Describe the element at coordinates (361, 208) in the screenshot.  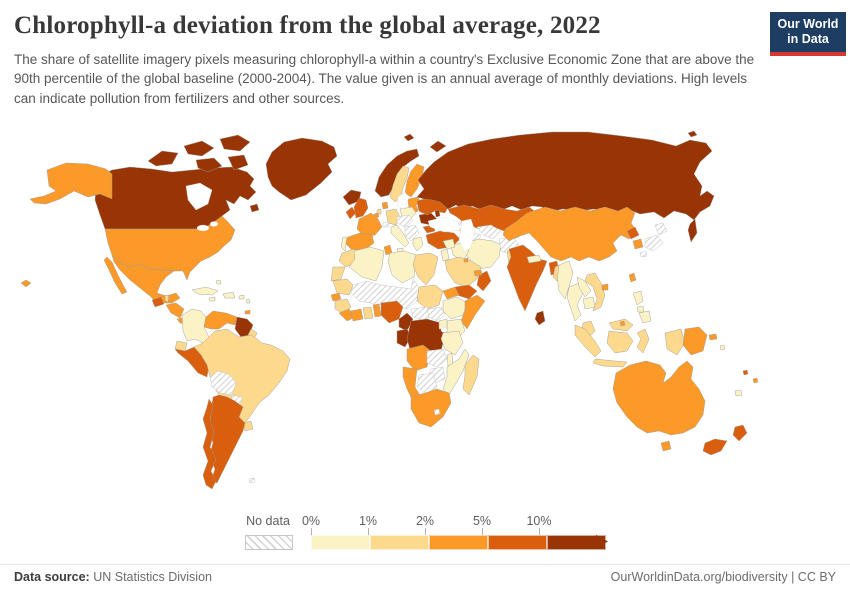
I see `country-united-kingdom` at that location.